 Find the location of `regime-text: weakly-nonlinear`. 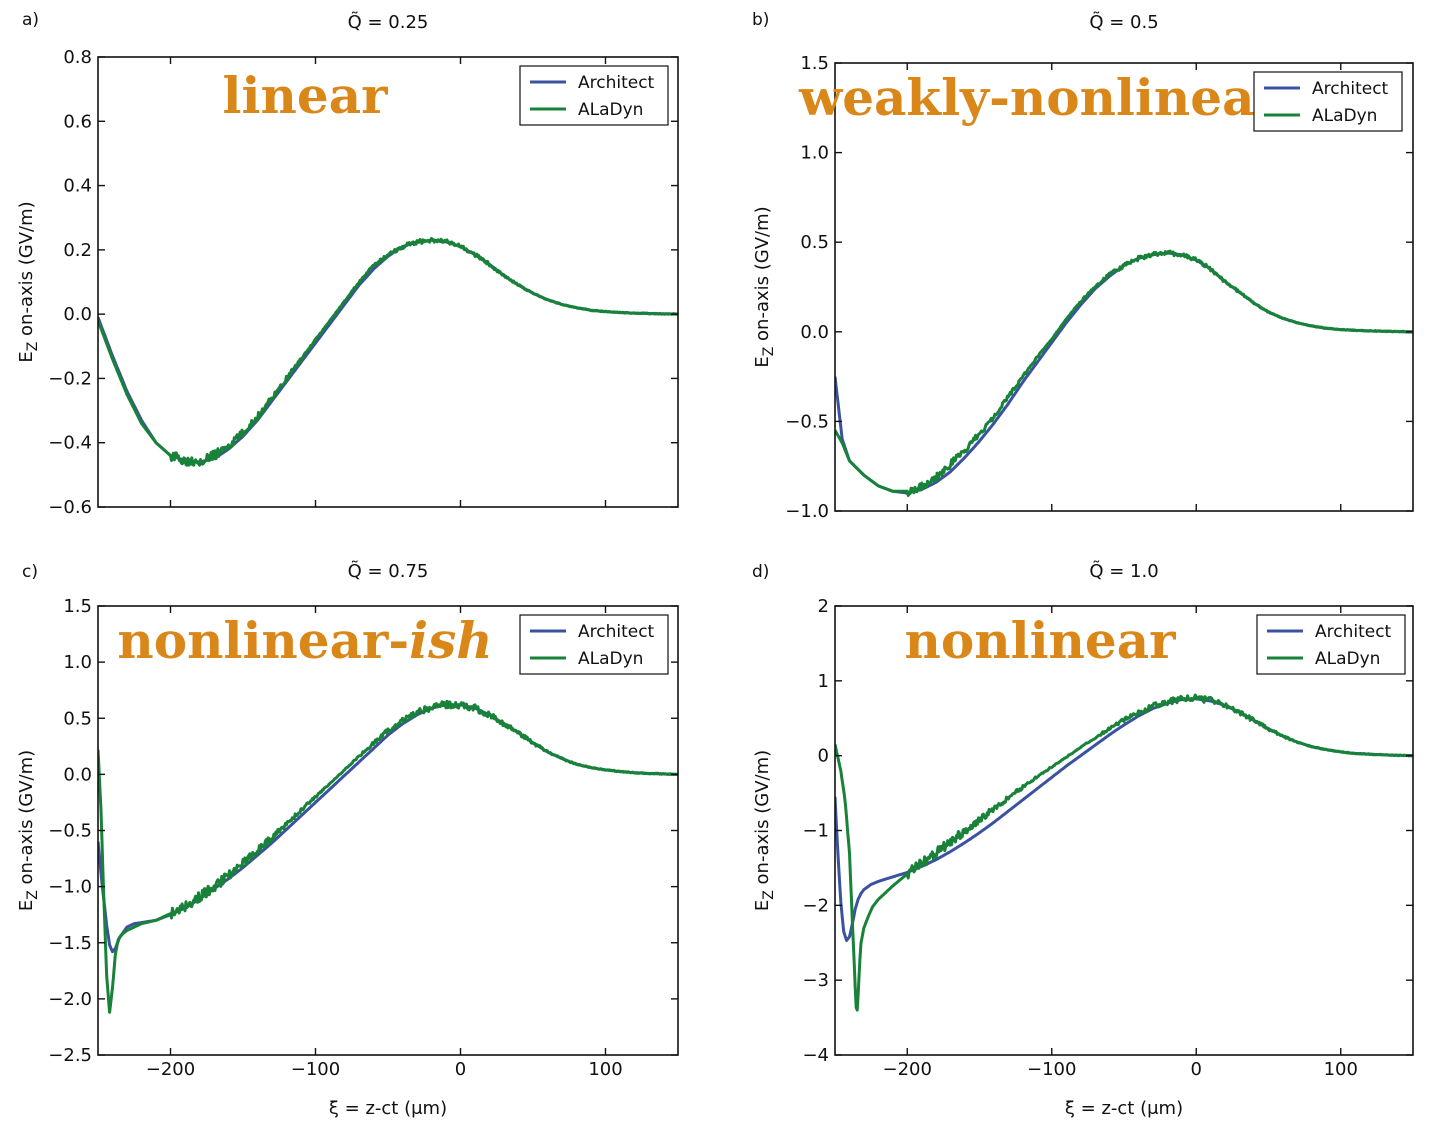

regime-text: weakly-nonlinear is located at coordinates (1039, 97).